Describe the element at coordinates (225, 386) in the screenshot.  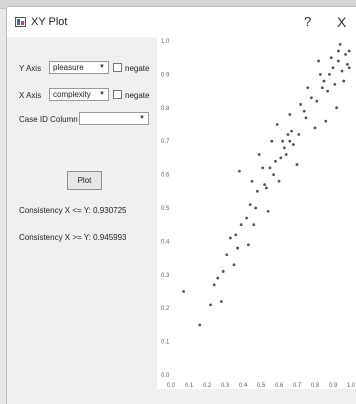
I see `x-tick-label: 0.3` at that location.